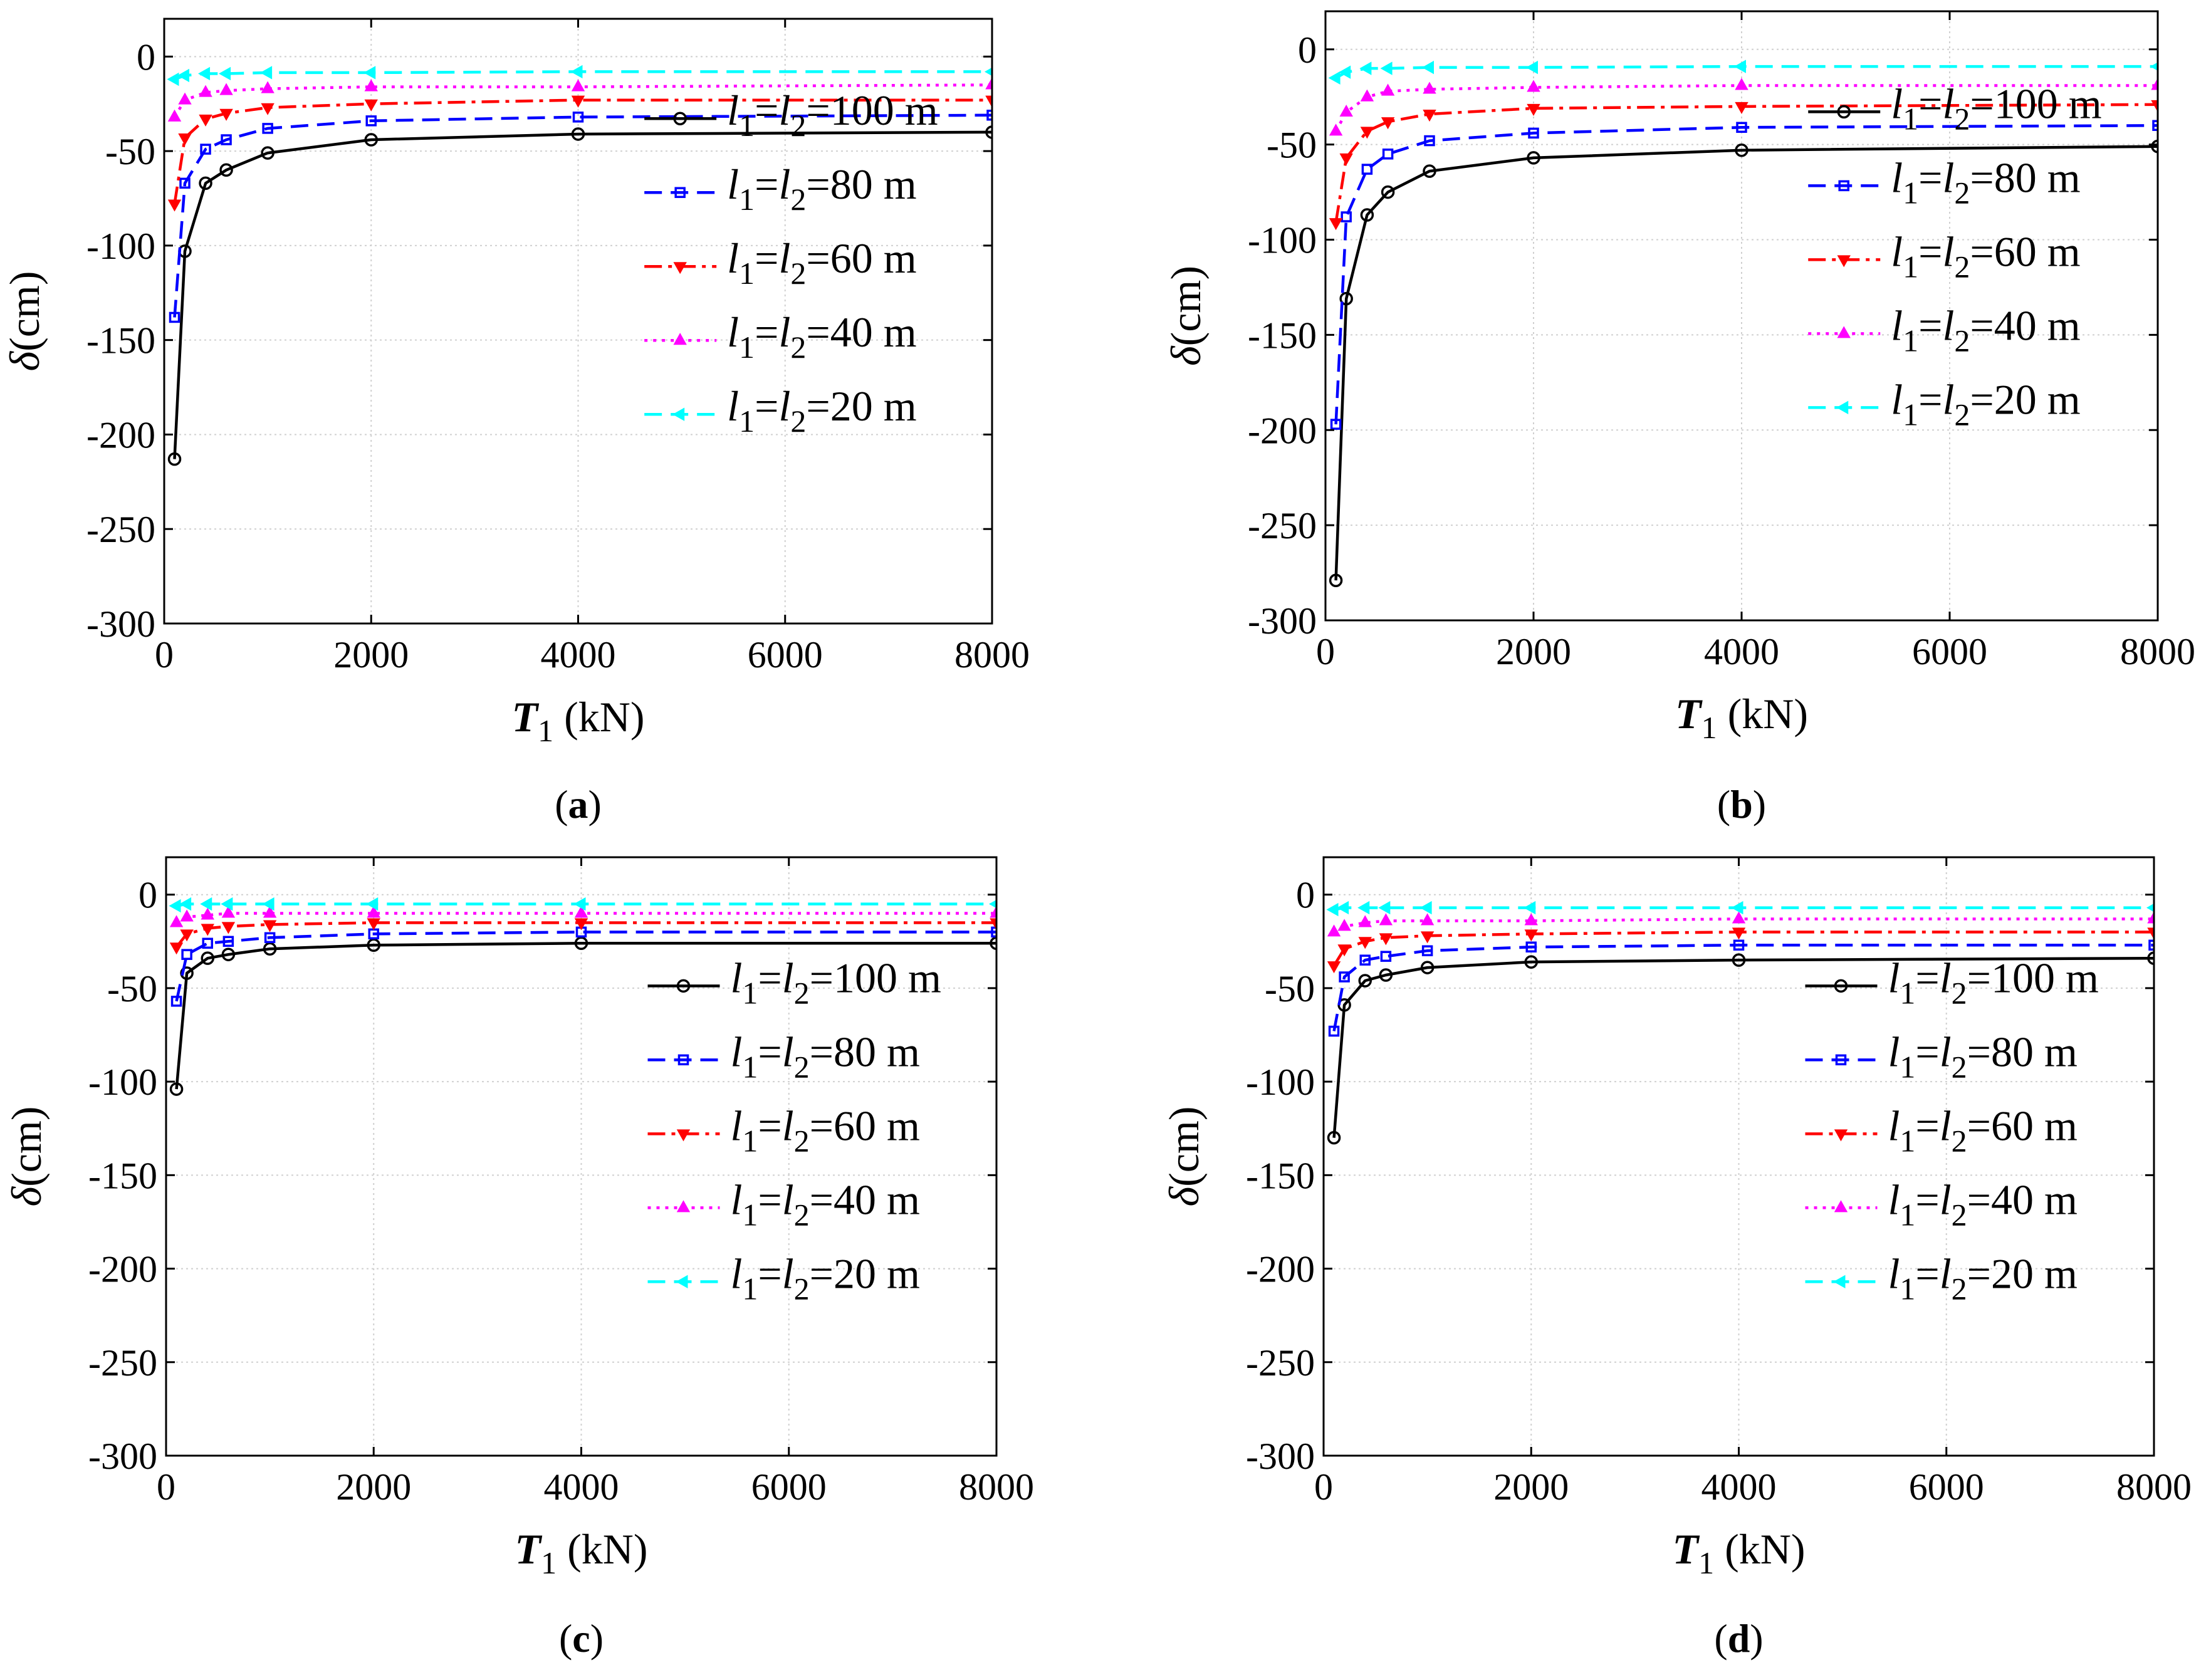 The width and height of the screenshot is (2211, 1680). I want to click on caption-open: (, so click(1723, 805).